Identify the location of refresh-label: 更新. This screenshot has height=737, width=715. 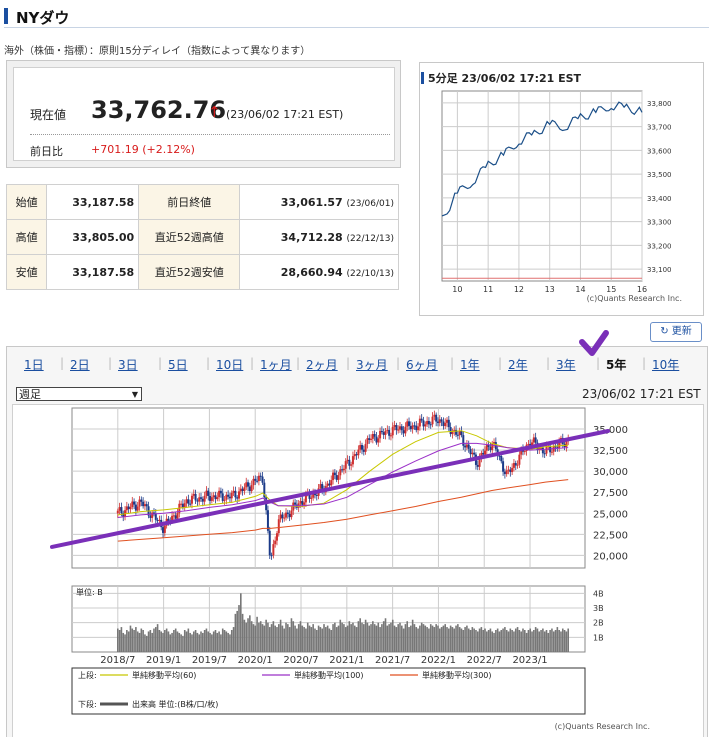
(681, 331).